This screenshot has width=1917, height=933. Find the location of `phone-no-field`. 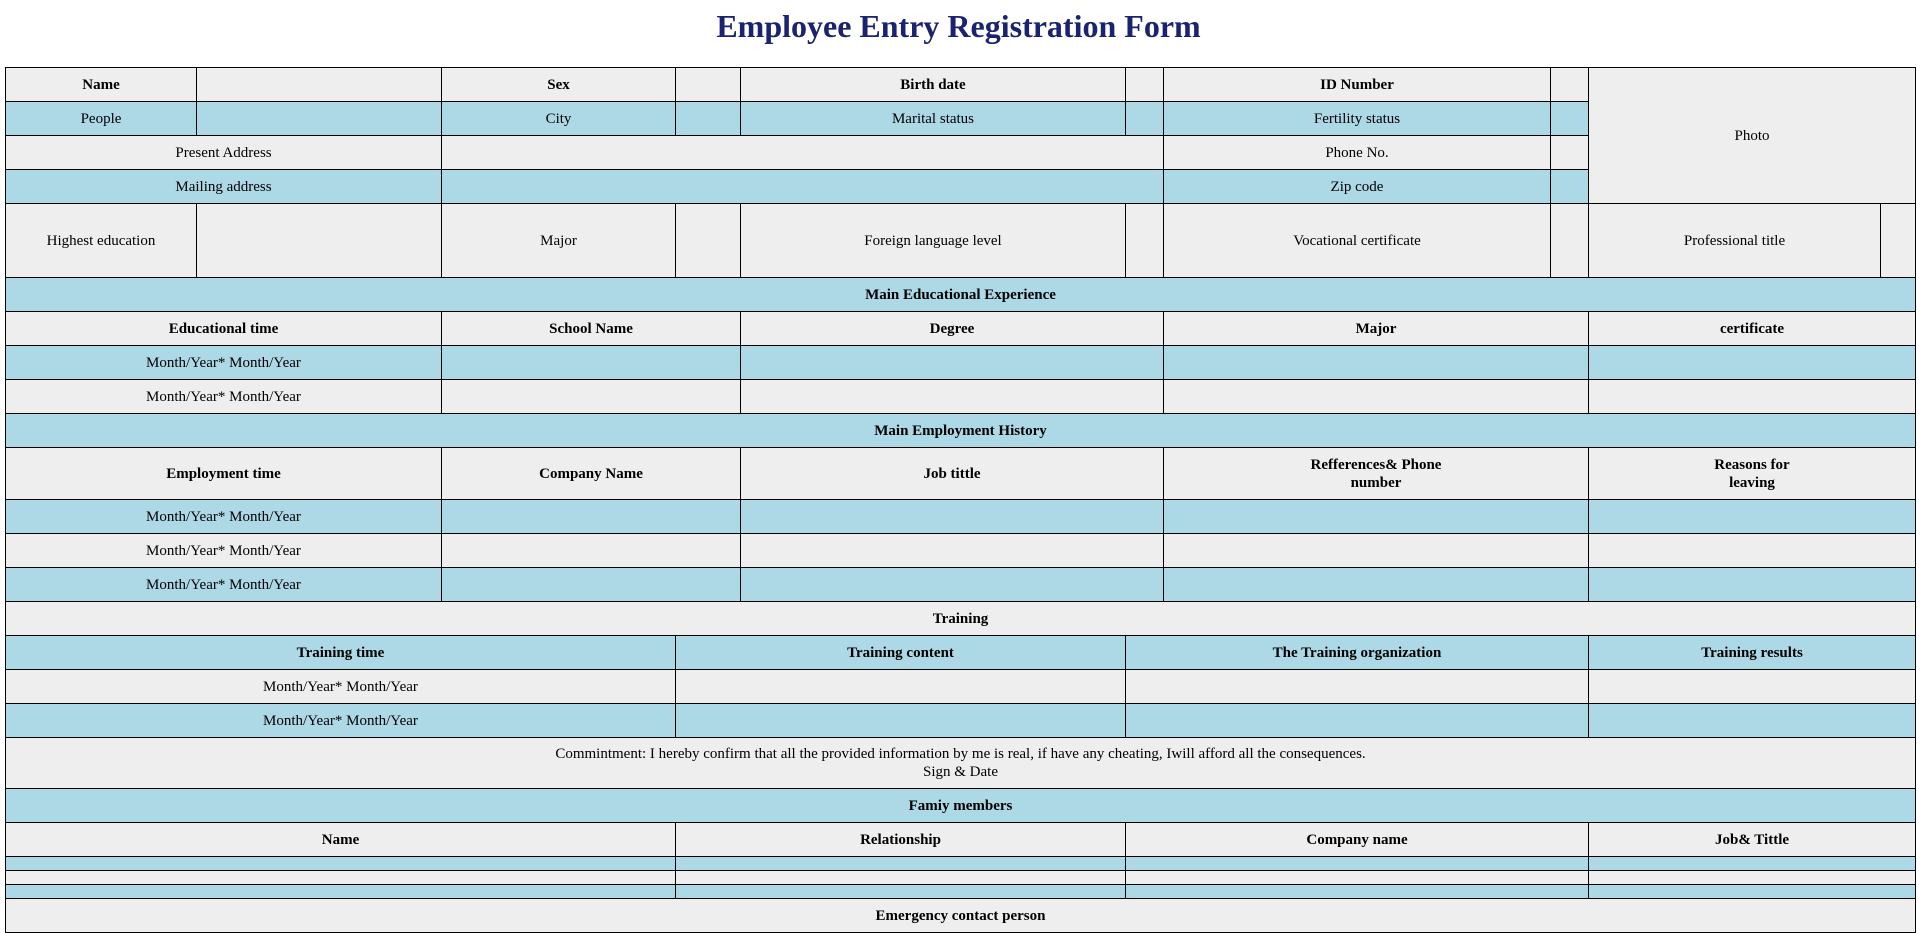

phone-no-field is located at coordinates (1569, 152).